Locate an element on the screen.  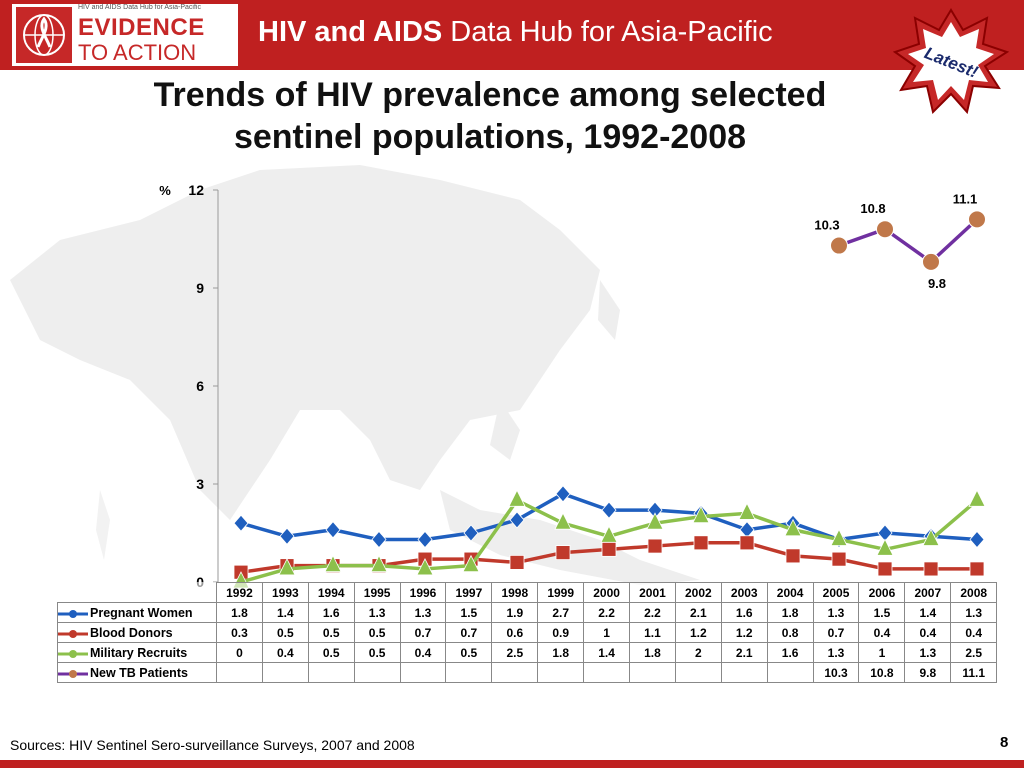
x-tick-label: 1998 is located at coordinates (515, 592).